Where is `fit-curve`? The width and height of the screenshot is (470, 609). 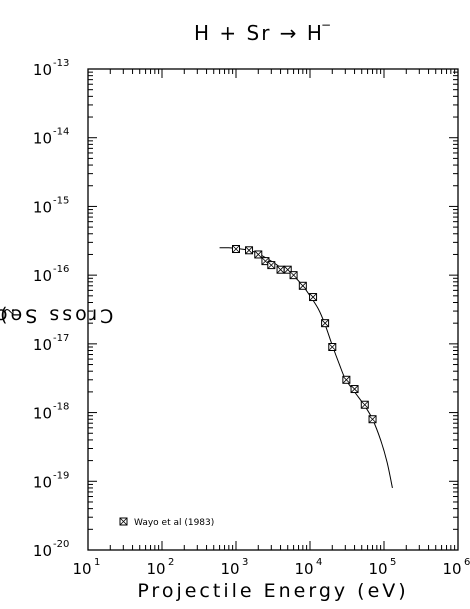 fit-curve is located at coordinates (306, 368).